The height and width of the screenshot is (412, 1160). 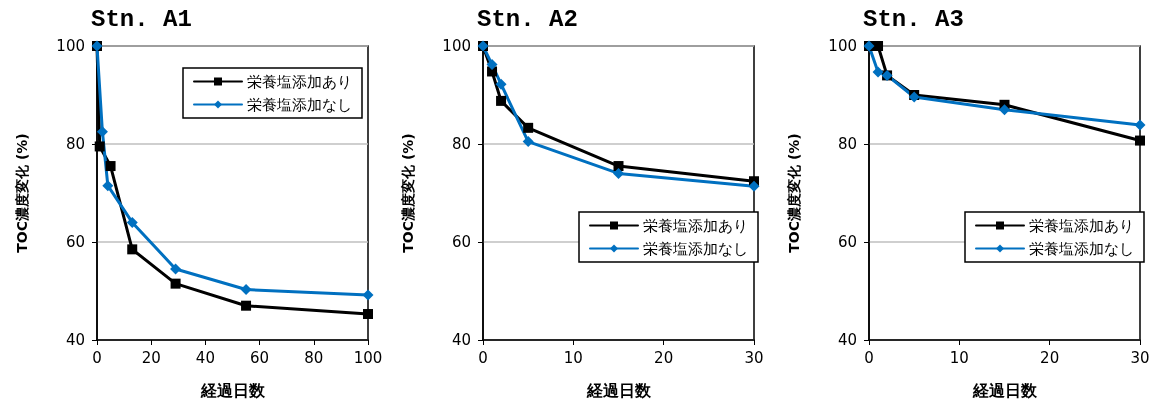 What do you see at coordinates (314, 357) in the screenshot?
I see `x-tick-label: 80` at bounding box center [314, 357].